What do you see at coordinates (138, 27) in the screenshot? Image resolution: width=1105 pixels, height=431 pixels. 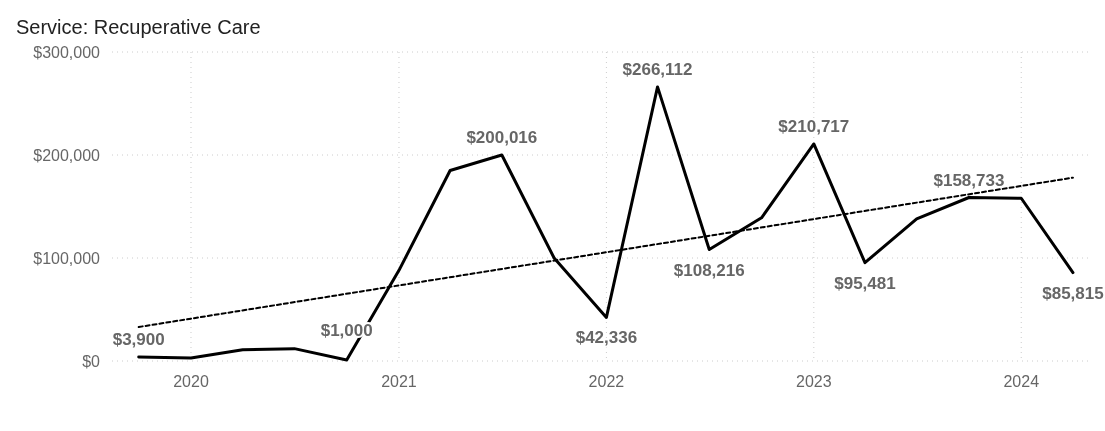 I see `chart-title: Service: Recuperative Care` at bounding box center [138, 27].